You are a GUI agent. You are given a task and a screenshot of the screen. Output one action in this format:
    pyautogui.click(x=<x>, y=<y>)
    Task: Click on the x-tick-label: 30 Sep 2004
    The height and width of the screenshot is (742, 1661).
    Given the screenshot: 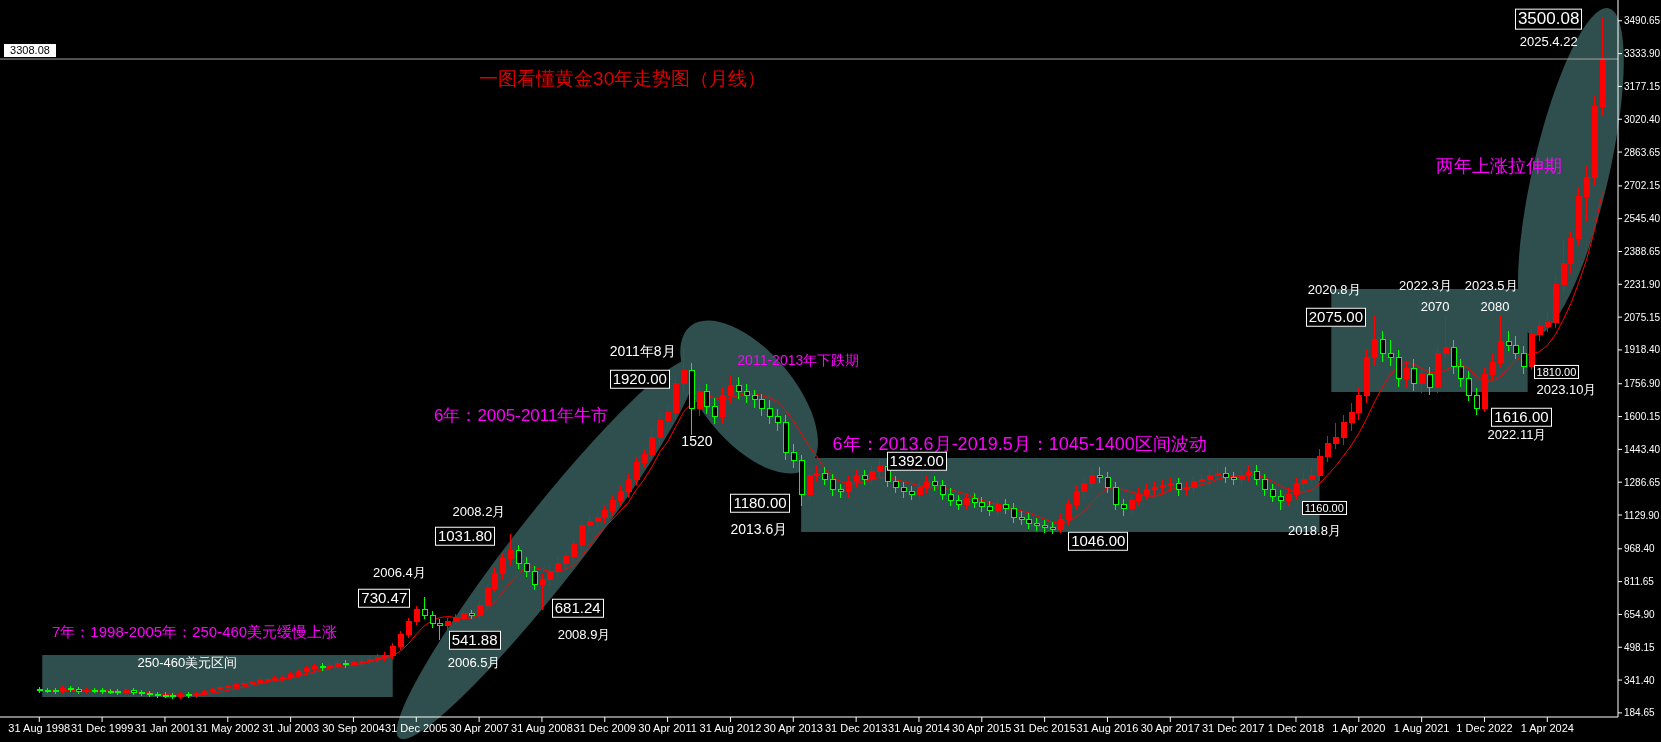 What is the action you would take?
    pyautogui.click(x=353, y=727)
    